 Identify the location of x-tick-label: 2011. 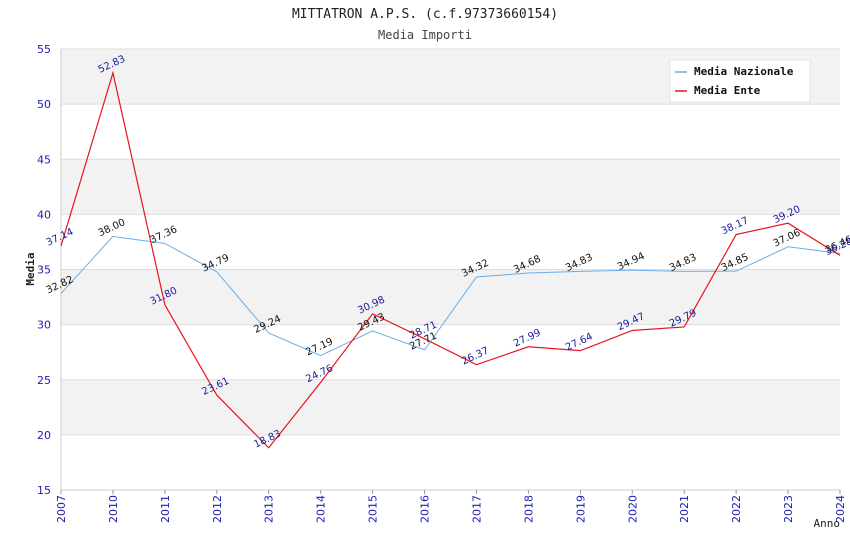
(165, 509).